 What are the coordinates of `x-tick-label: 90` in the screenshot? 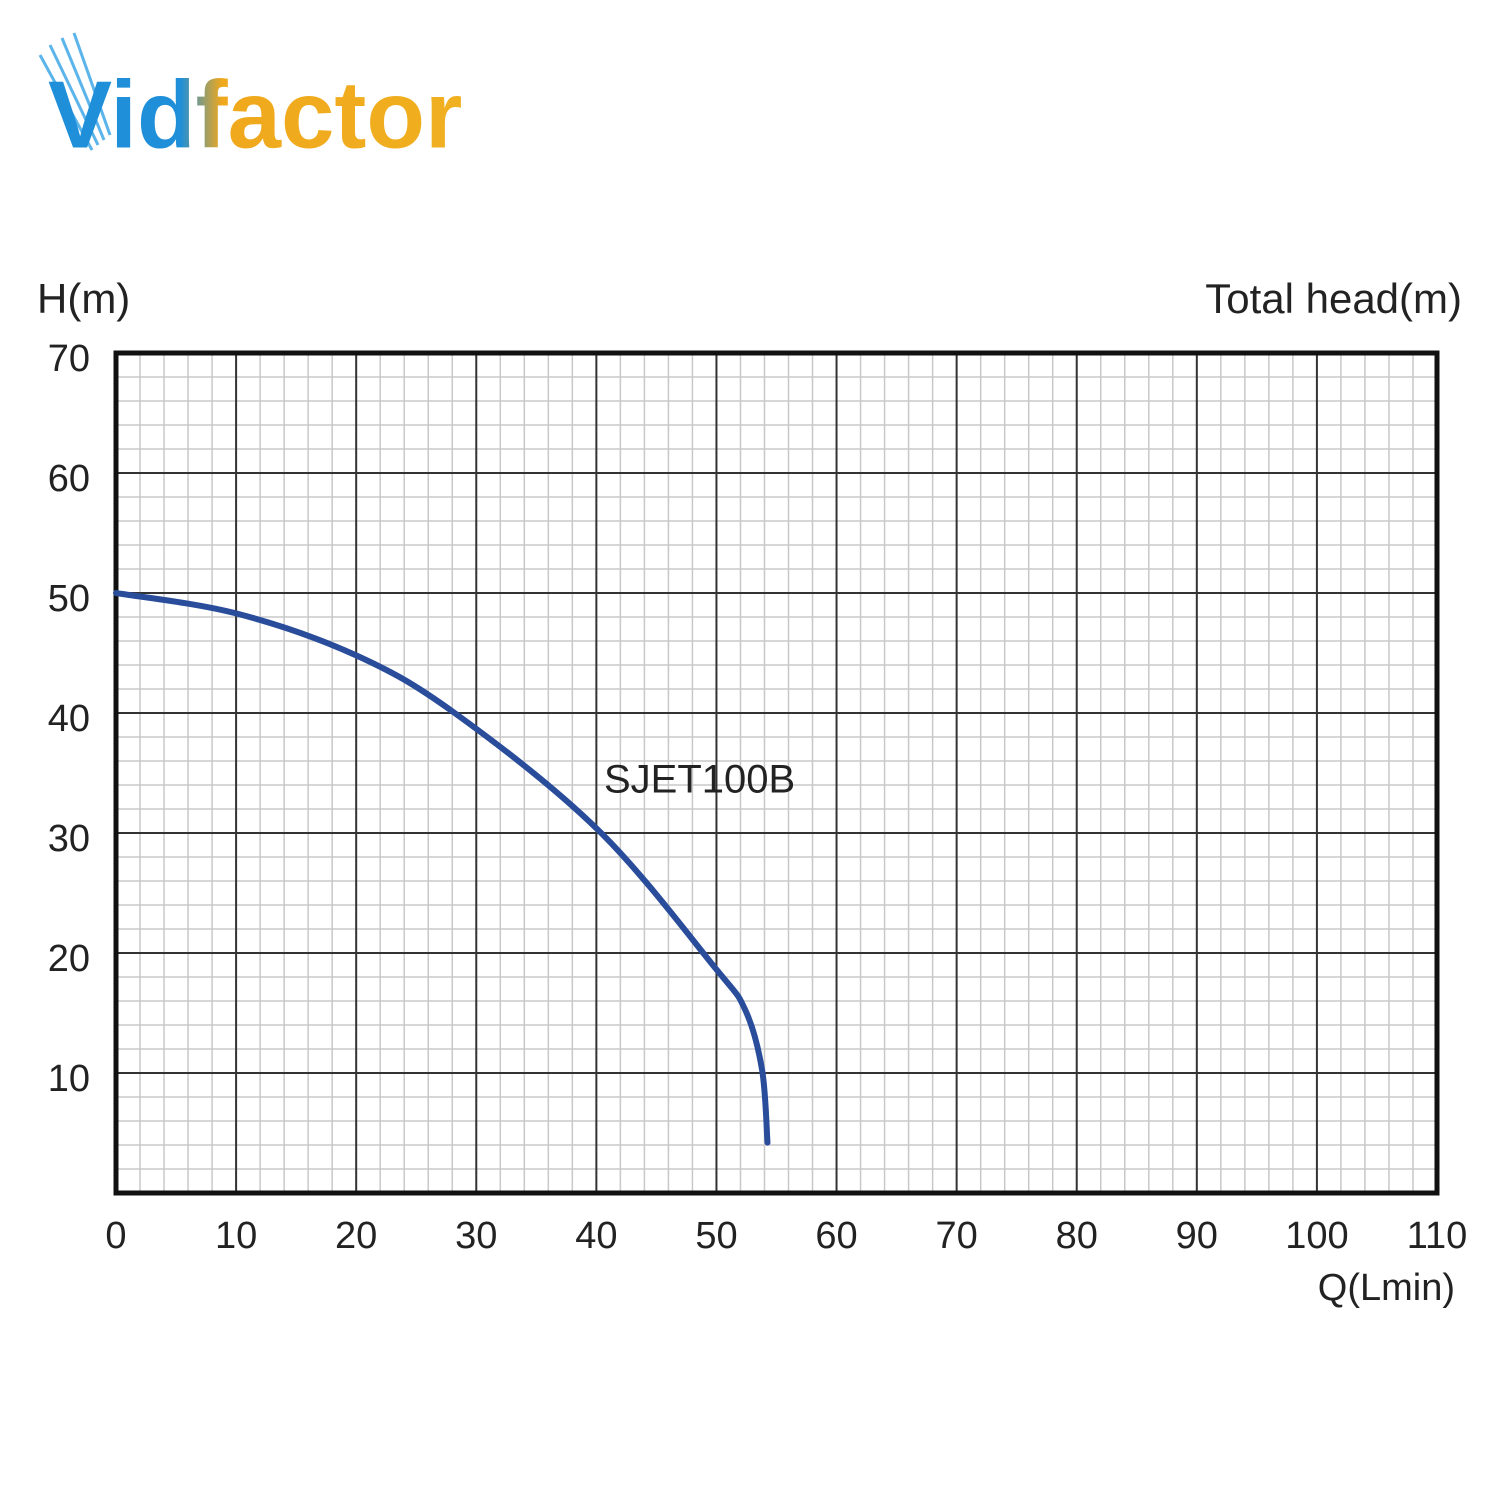 It's located at (1197, 1236).